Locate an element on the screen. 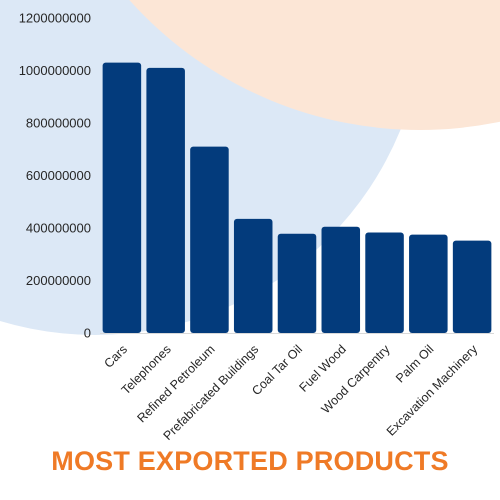 The width and height of the screenshot is (500, 500). x-tick-label: Refined Petroleum is located at coordinates (175, 383).